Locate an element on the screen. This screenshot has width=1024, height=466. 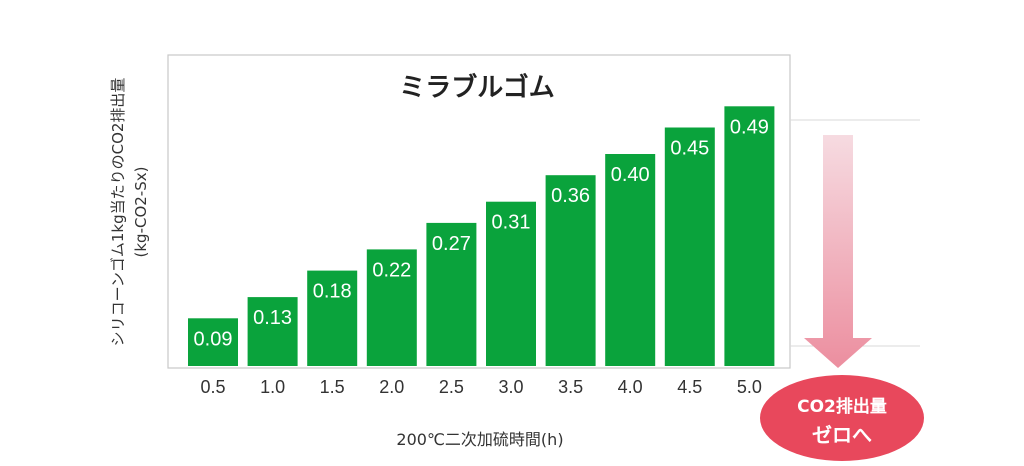
bar-value-label: 0.36 is located at coordinates (570, 196).